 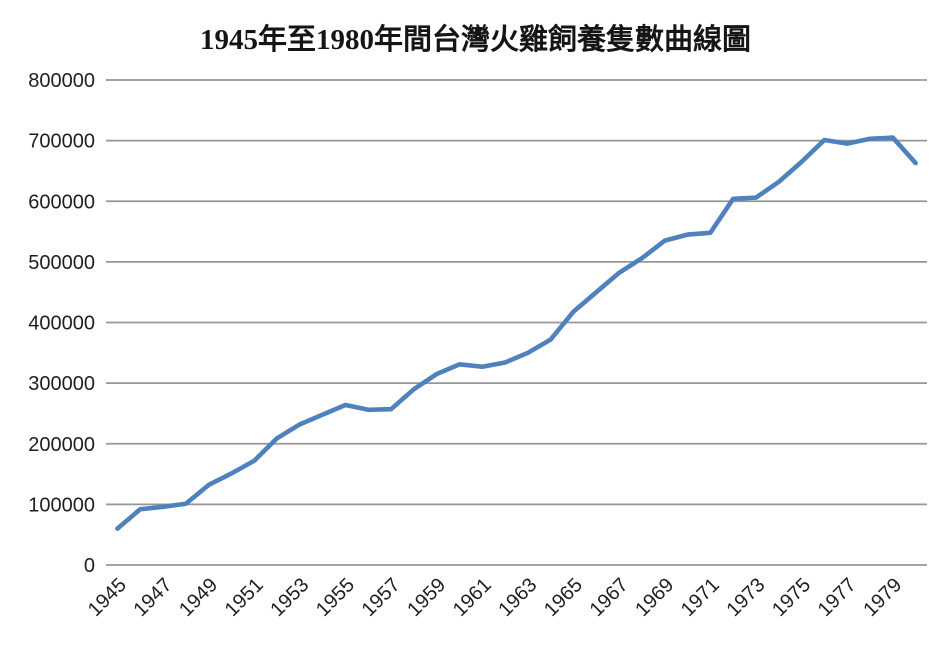 What do you see at coordinates (335, 597) in the screenshot?
I see `x-tick-label: 1955` at bounding box center [335, 597].